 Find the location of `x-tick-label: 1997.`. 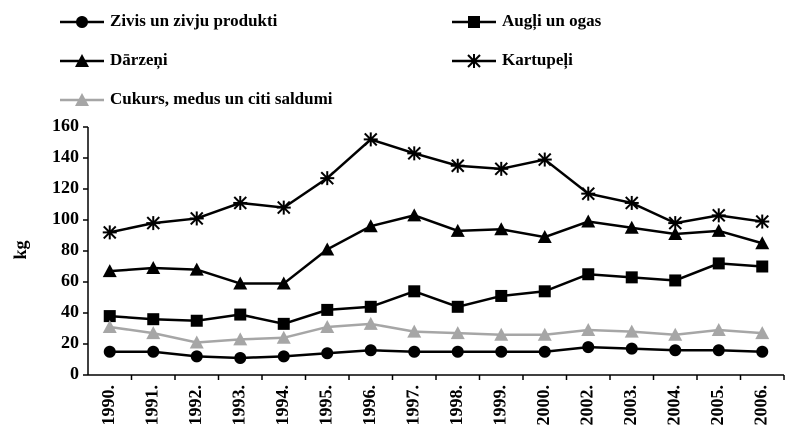

x-tick-label: 1997. is located at coordinates (412, 405).